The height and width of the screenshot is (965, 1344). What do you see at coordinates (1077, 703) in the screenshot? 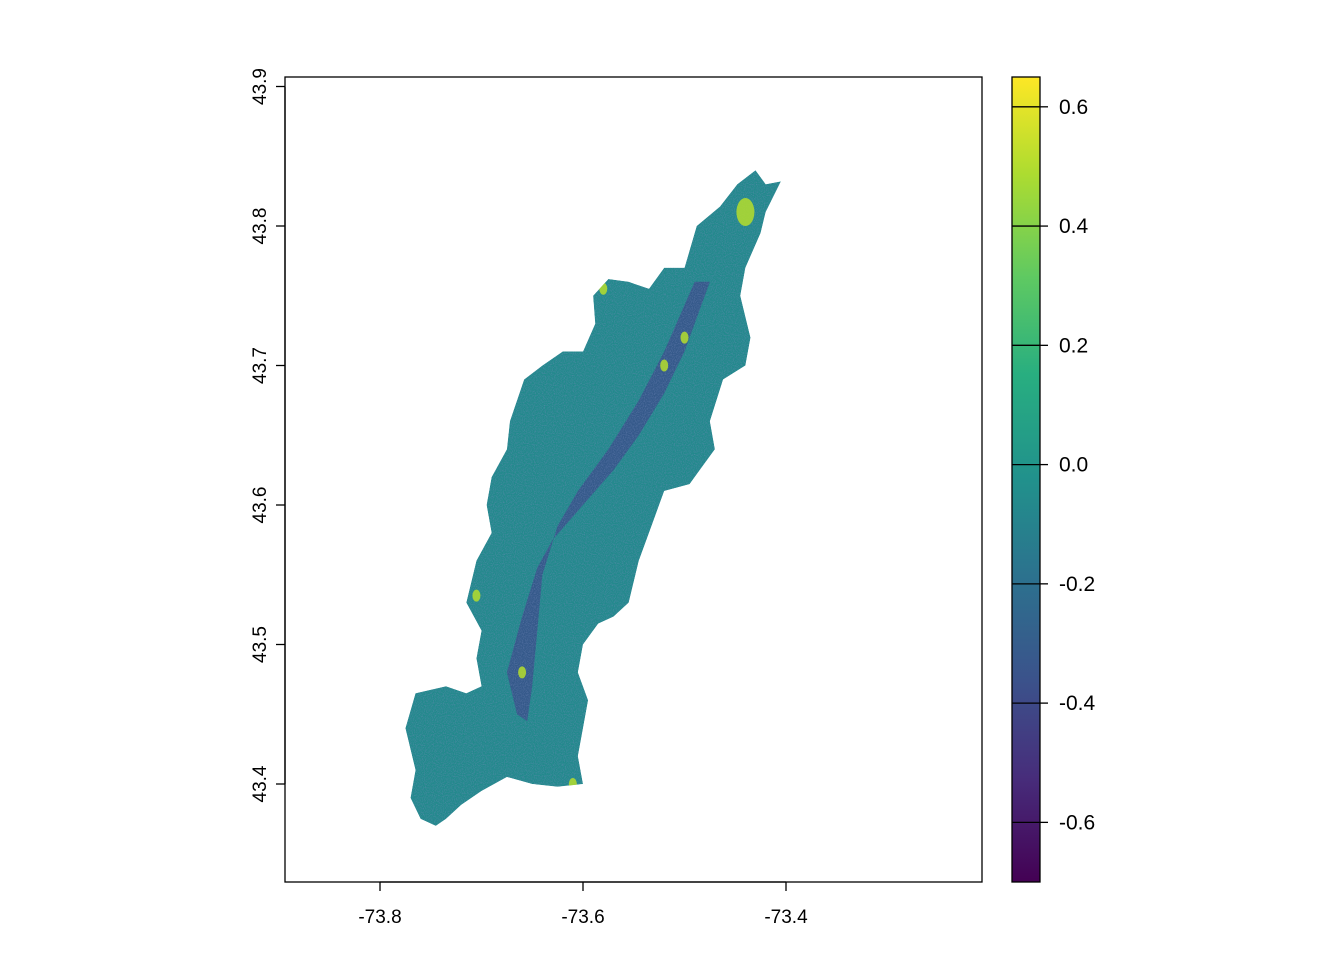
I see `colorbar-tick-label: -0.4` at bounding box center [1077, 703].